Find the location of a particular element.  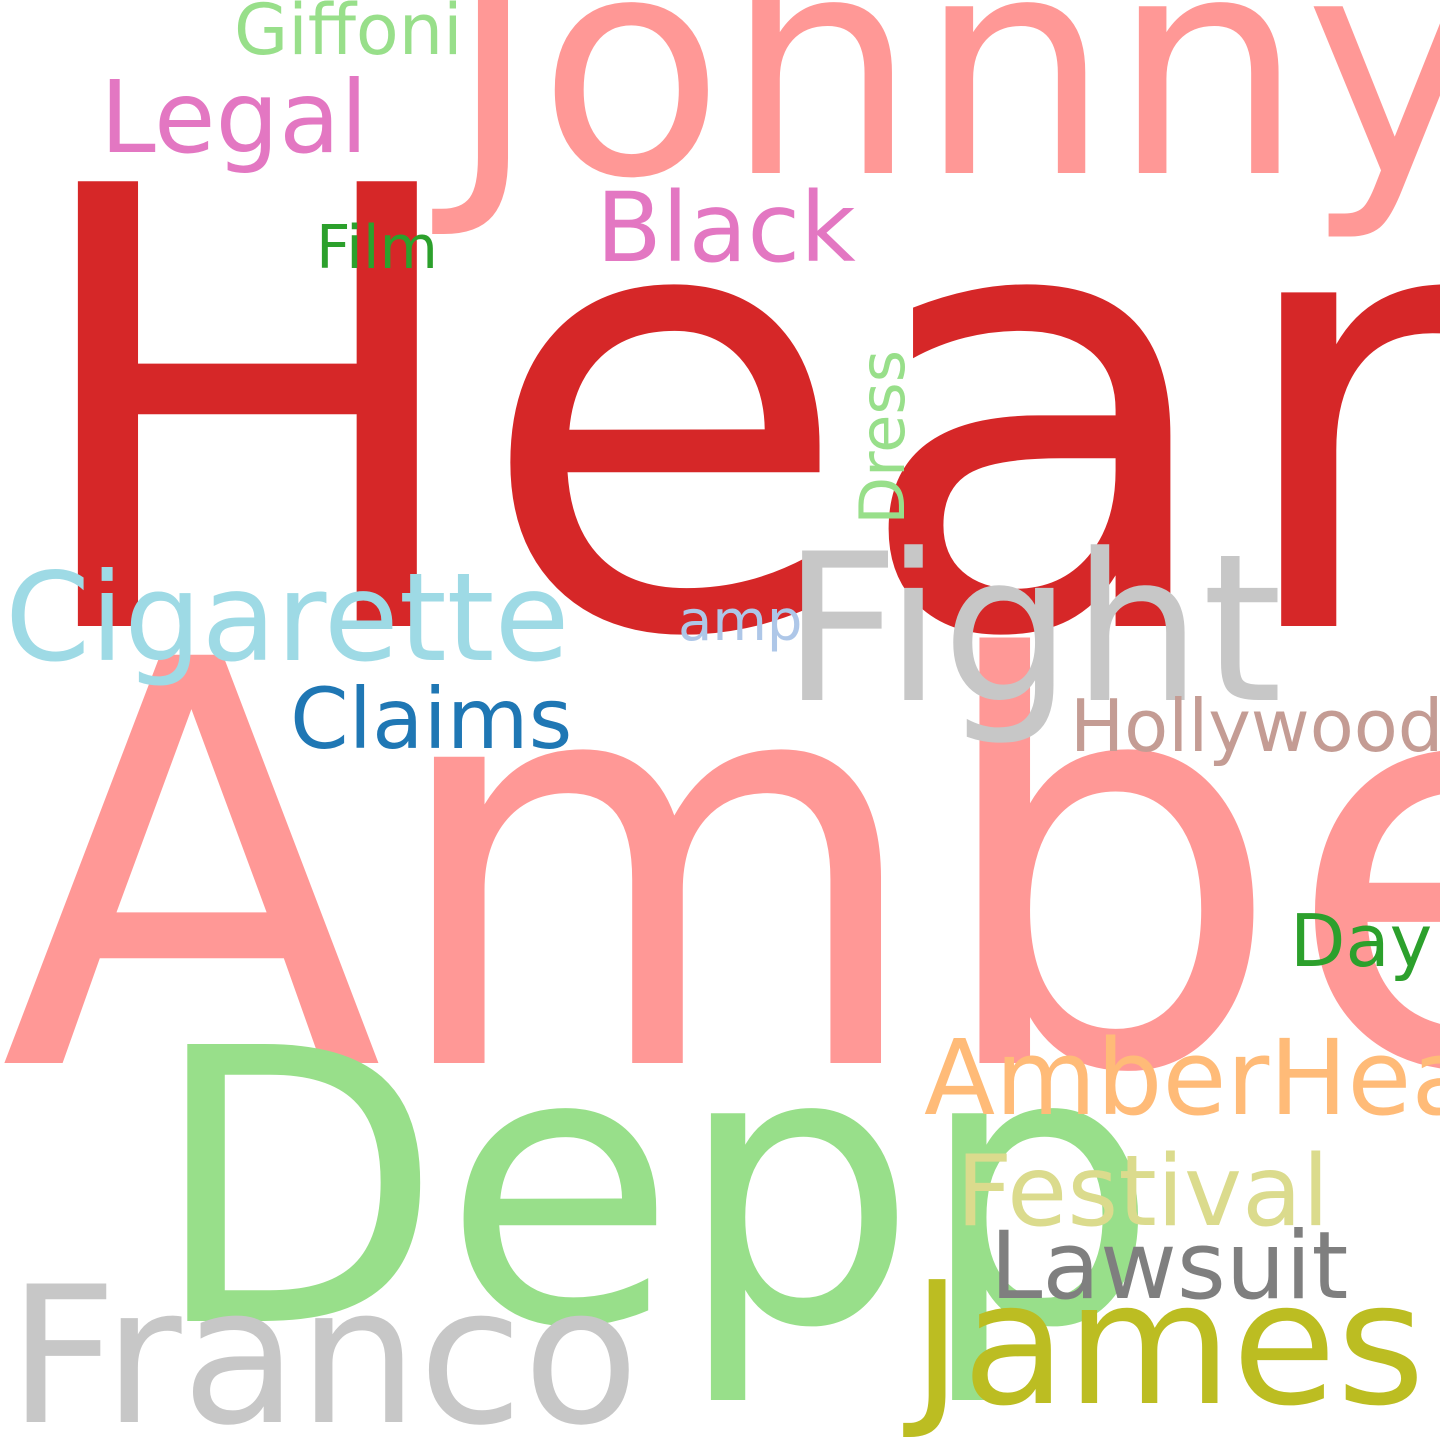

word-film: Film is located at coordinates (377, 248).